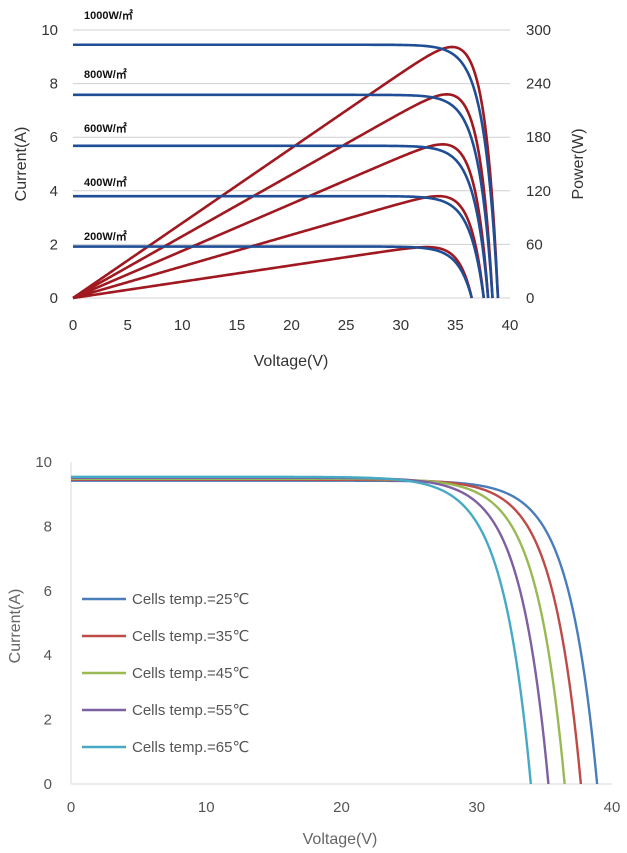 Image resolution: width=627 pixels, height=853 pixels. I want to click on legend-label: Cells temp.=35℃, so click(190, 636).